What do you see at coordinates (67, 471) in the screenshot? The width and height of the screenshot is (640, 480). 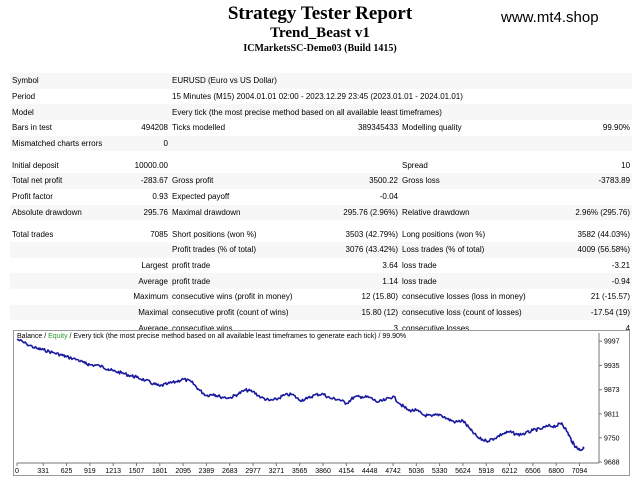 I see `x-tick-label: 625` at bounding box center [67, 471].